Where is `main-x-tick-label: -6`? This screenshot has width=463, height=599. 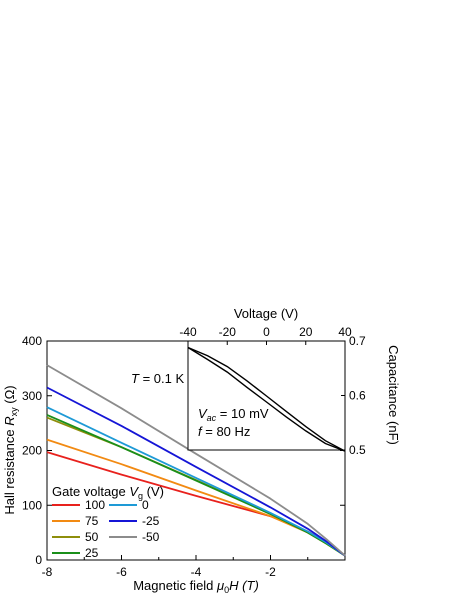 main-x-tick-label: -6 is located at coordinates (121, 572).